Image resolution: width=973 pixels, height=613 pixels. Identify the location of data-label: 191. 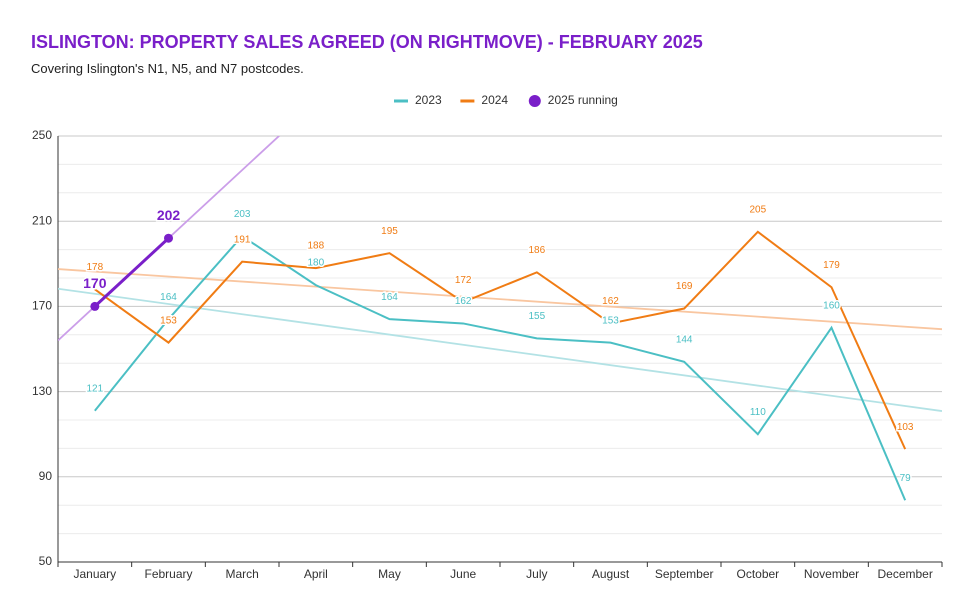
(242, 239).